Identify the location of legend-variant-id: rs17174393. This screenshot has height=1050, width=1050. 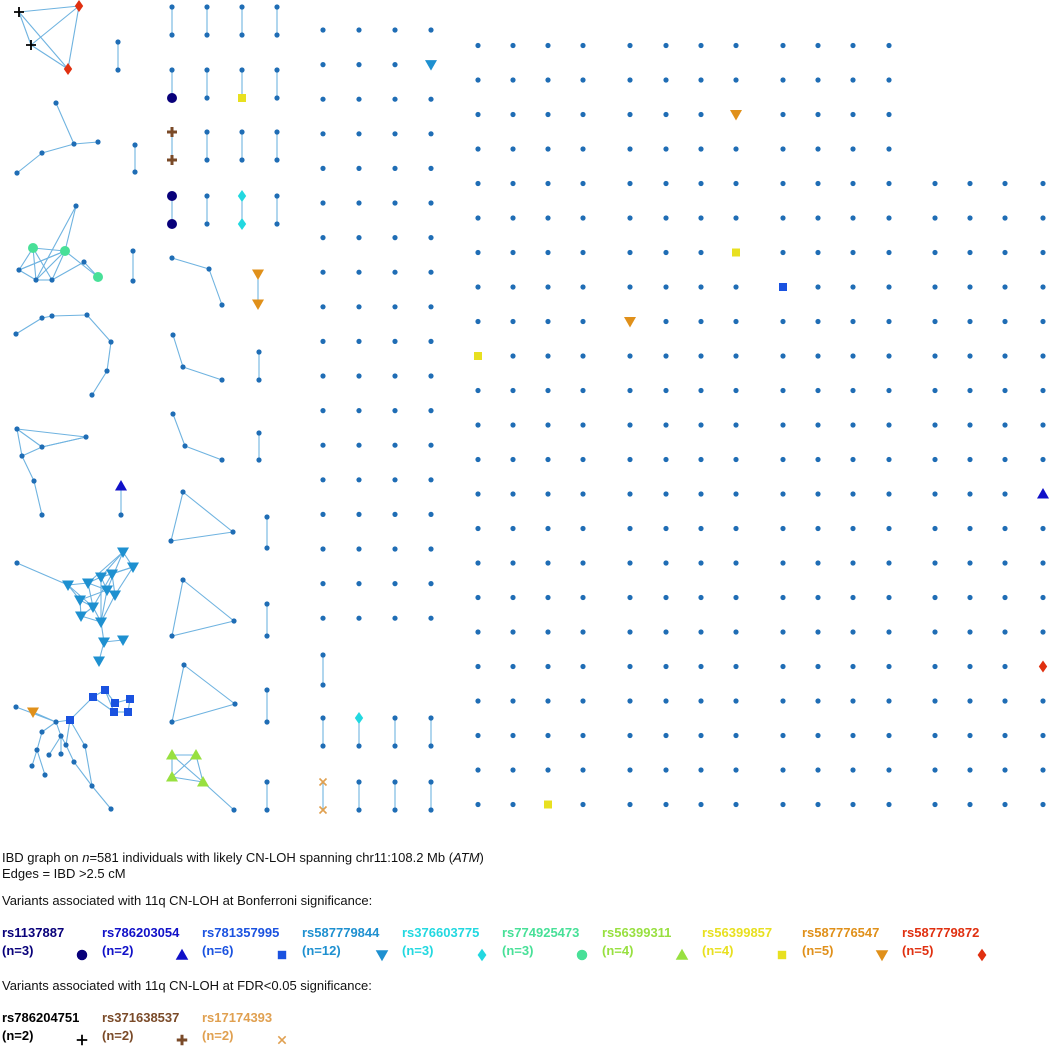
(237, 1017).